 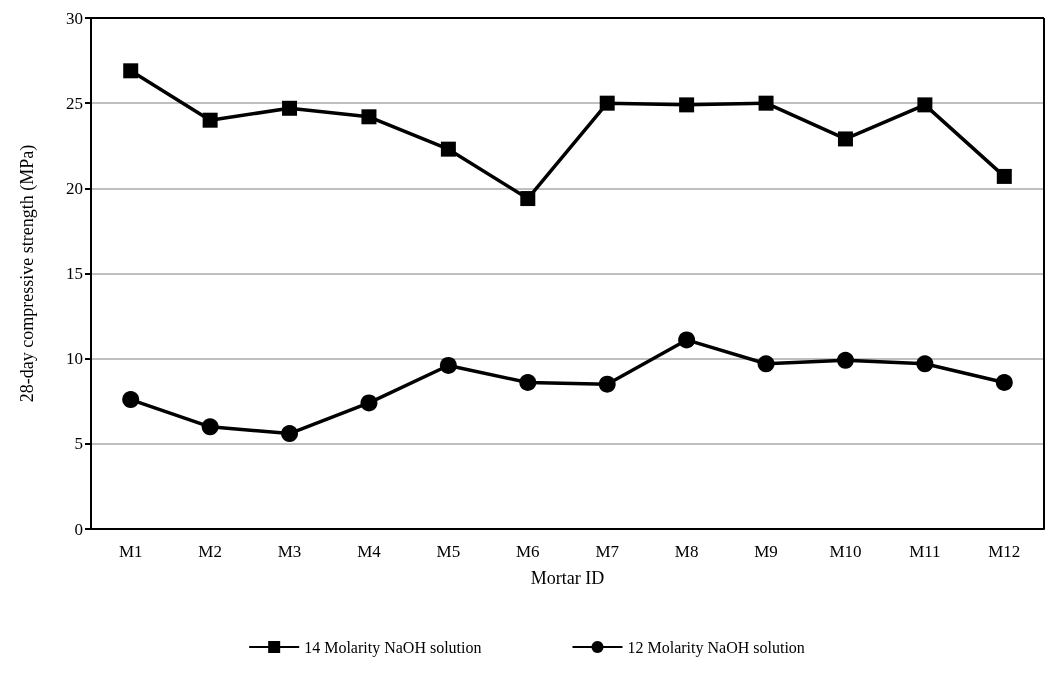 I want to click on x-tick-label: M9, so click(x=766, y=551).